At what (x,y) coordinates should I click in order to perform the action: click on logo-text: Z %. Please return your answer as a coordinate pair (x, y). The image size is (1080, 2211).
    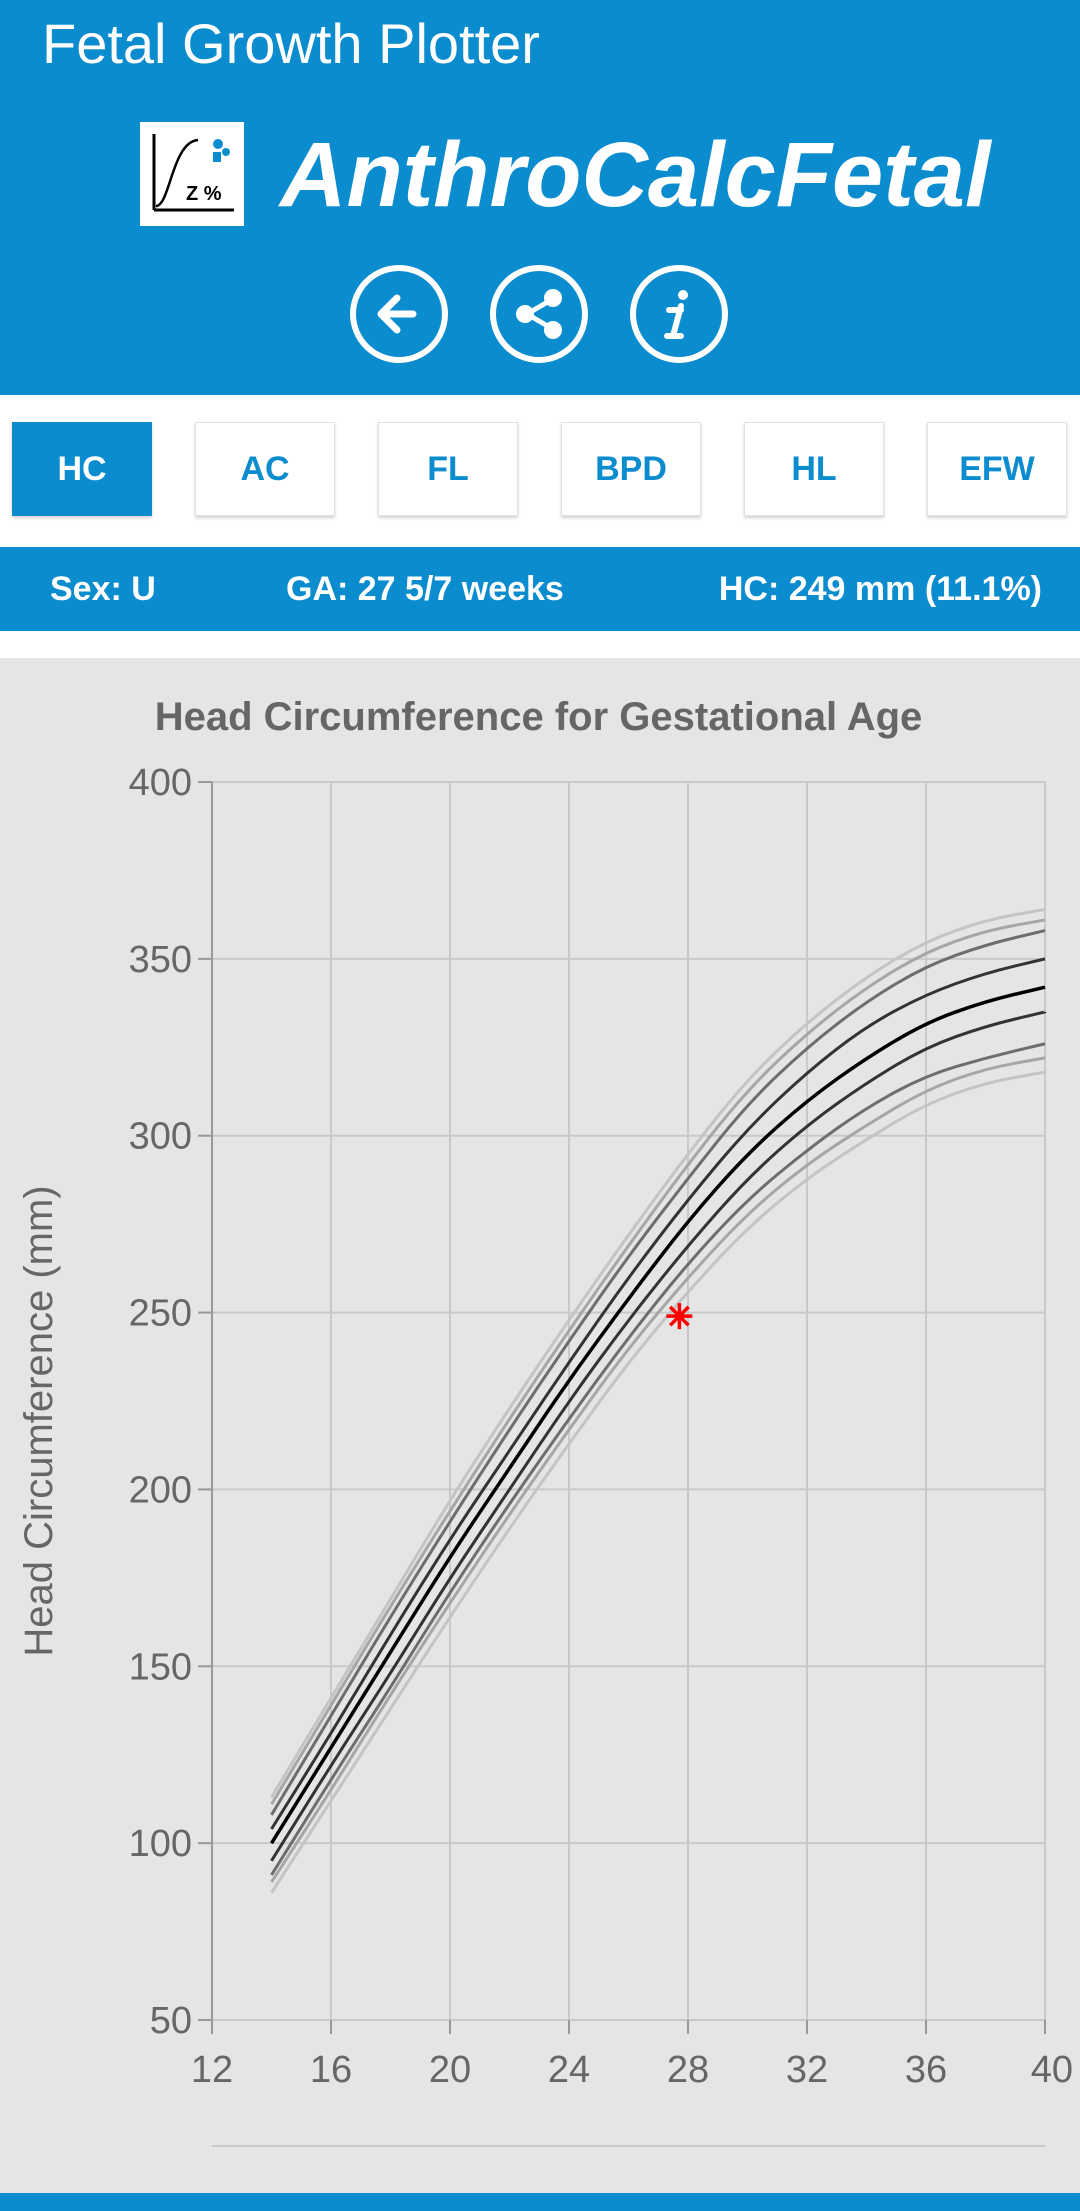
    Looking at the image, I should click on (204, 194).